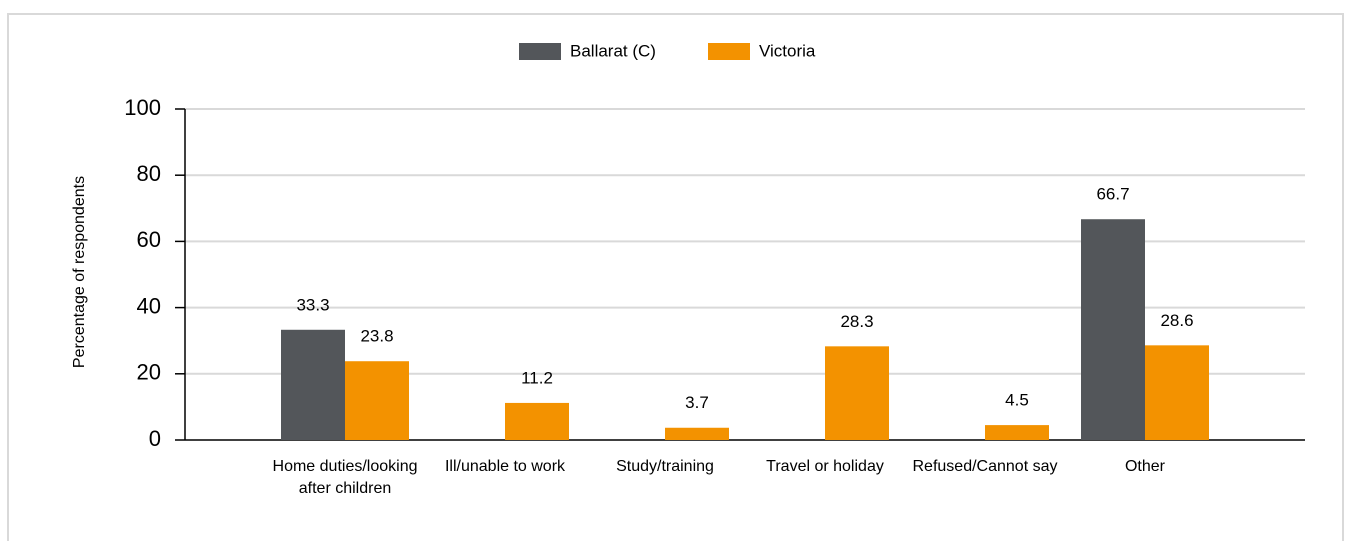 Image resolution: width=1351 pixels, height=541 pixels. I want to click on value-label: 4.5, so click(1017, 400).